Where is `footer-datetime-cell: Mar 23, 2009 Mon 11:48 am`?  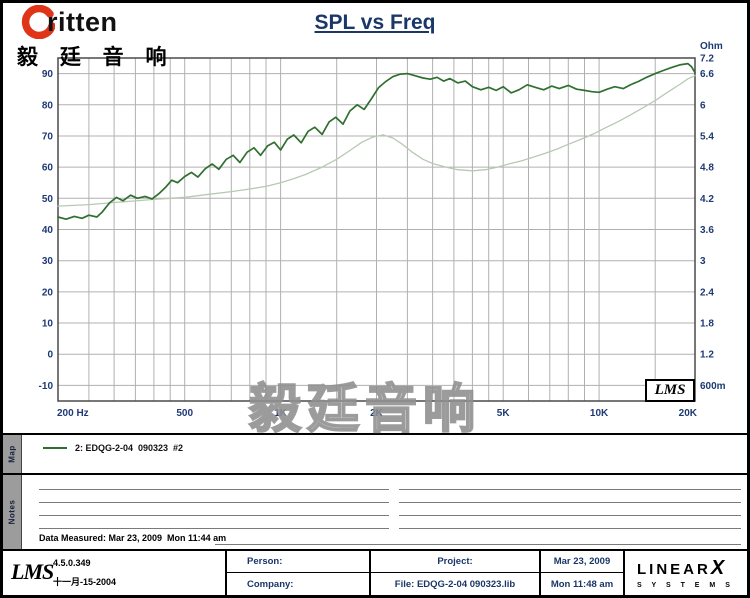
footer-datetime-cell: Mar 23, 2009 Mon 11:48 am is located at coordinates (583, 573).